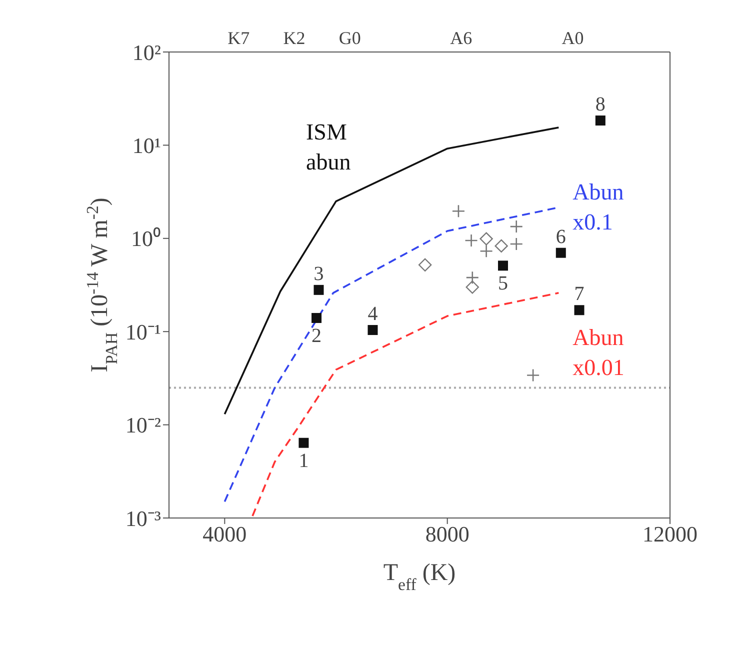 The image size is (730, 653). I want to click on annotation: 5, so click(503, 283).